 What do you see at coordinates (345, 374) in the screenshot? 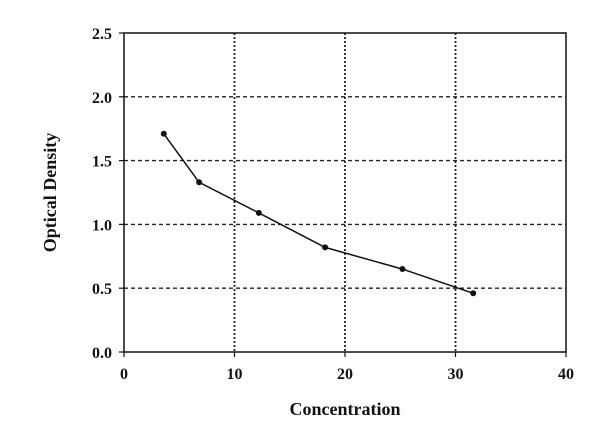
I see `x-tick-label: 20` at bounding box center [345, 374].